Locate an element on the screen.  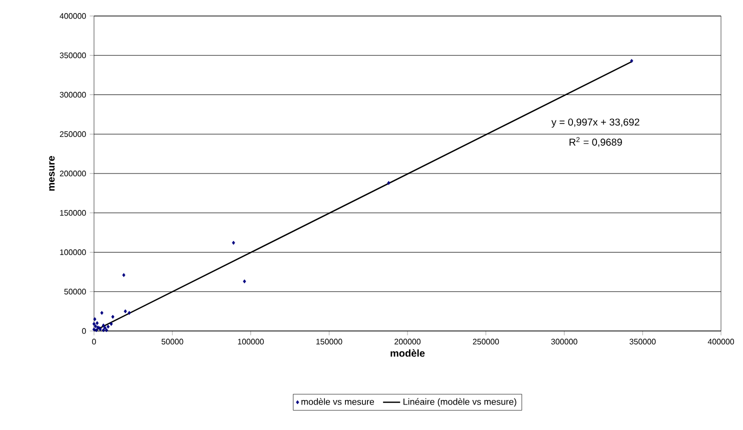
y-tick-label: 150000 is located at coordinates (73, 213).